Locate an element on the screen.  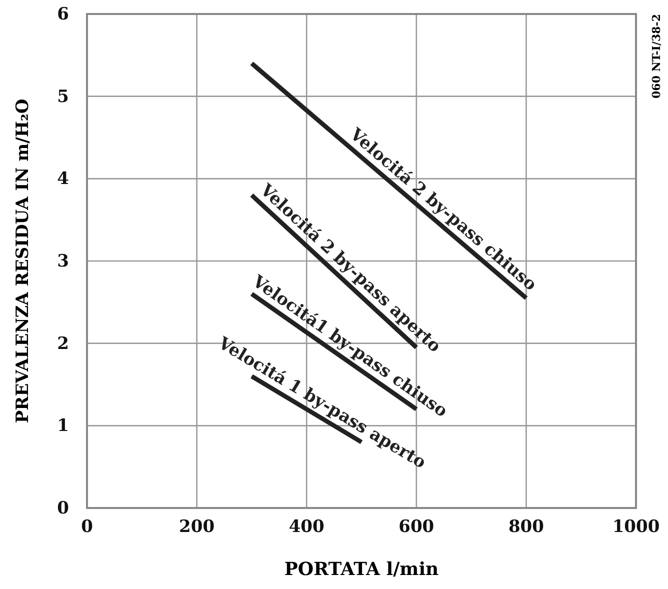
y-tick-label: 6 is located at coordinates (63, 14).